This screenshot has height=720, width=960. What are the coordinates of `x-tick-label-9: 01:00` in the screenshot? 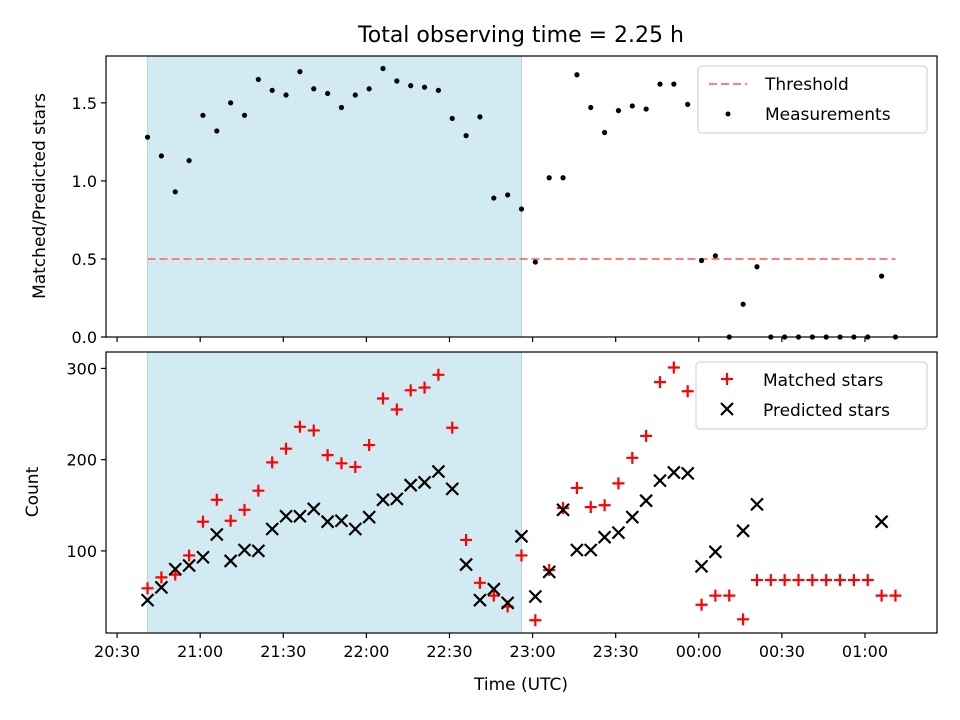 It's located at (865, 651).